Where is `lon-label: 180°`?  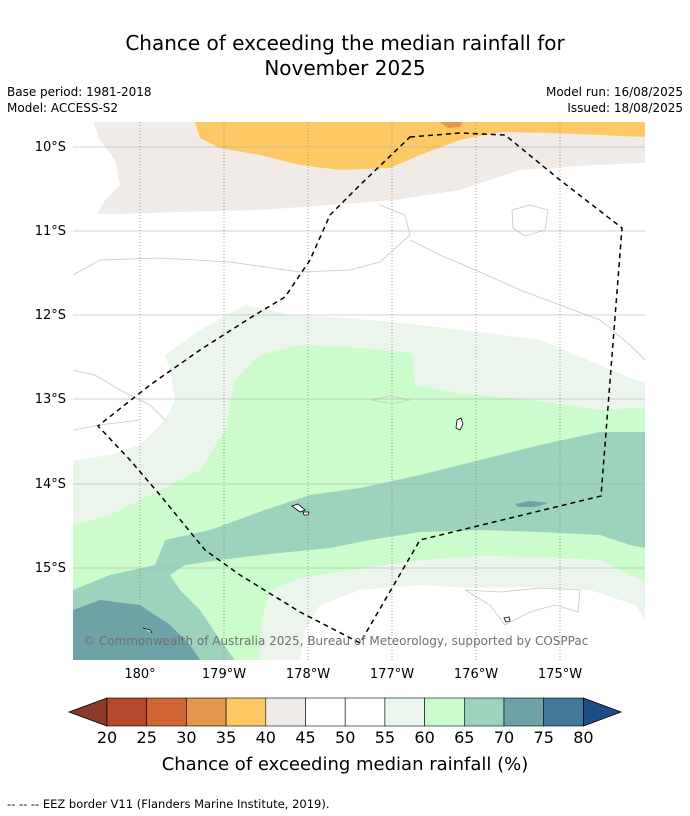
lon-label: 180° is located at coordinates (139, 674).